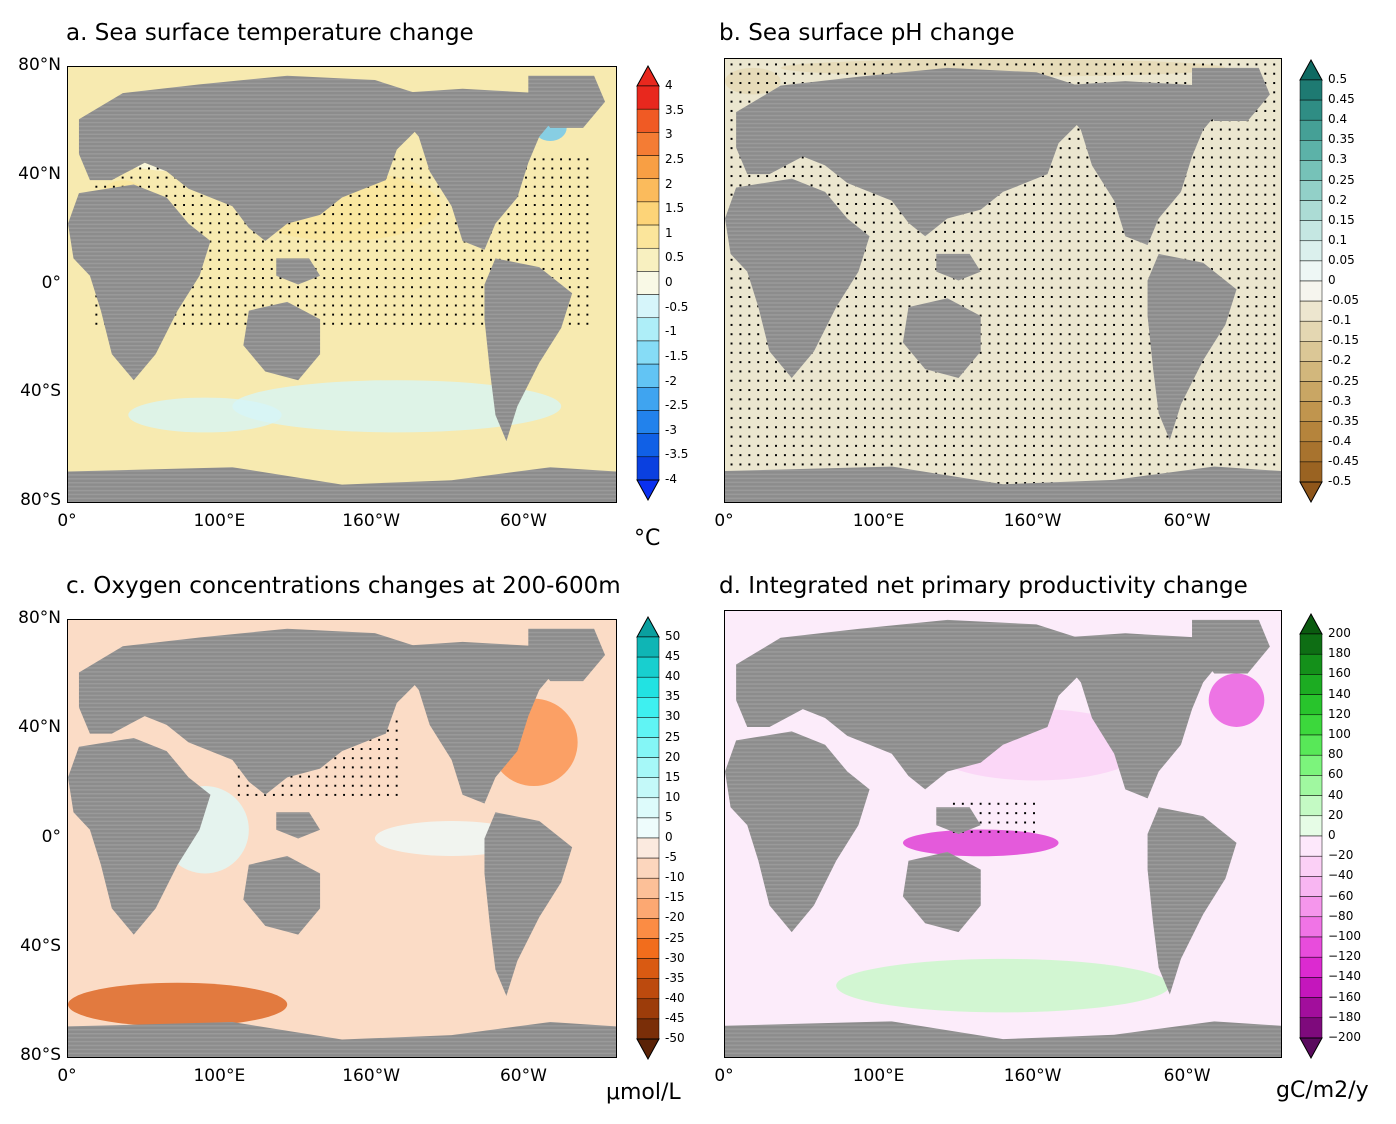  I want to click on colorbar-tick-label: 100, so click(1339, 734).